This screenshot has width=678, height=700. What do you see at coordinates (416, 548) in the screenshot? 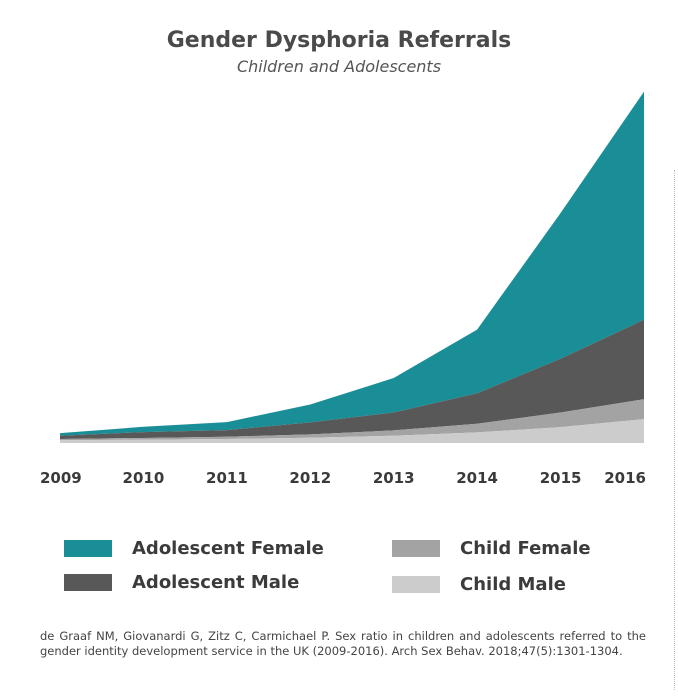
I see `legend-swatch-child-female` at bounding box center [416, 548].